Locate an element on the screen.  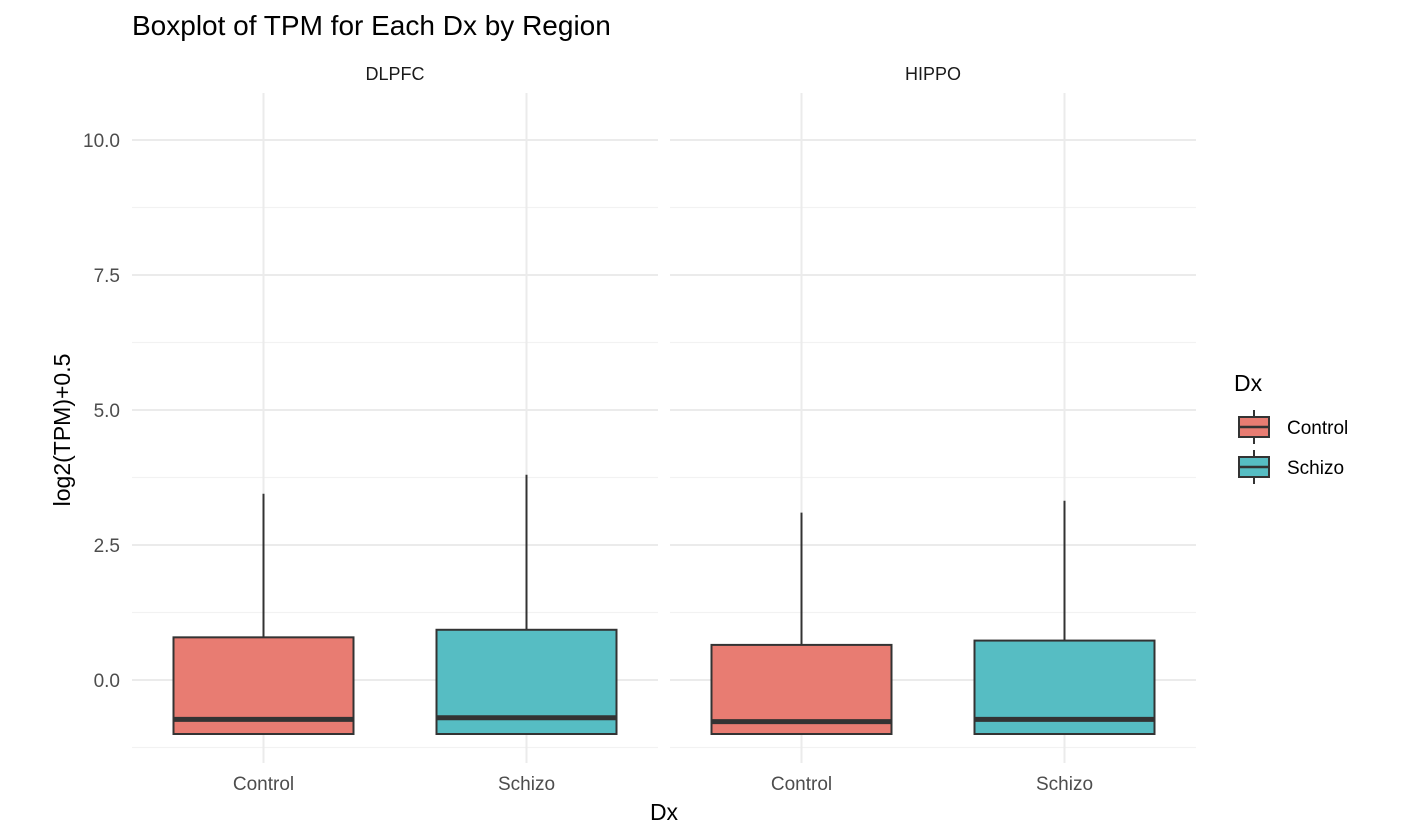
legend-key-control: Control is located at coordinates (1293, 427).